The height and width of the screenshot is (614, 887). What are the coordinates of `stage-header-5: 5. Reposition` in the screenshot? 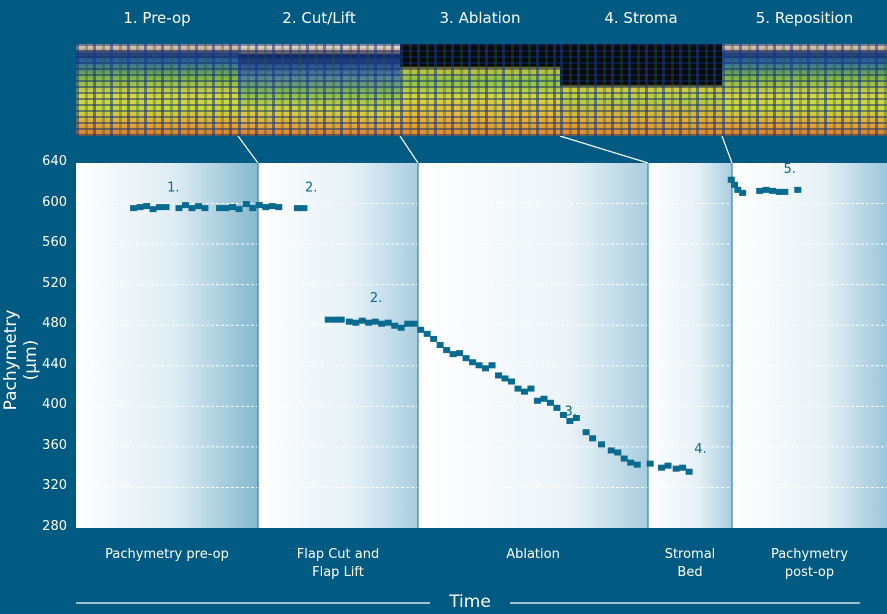 It's located at (804, 18).